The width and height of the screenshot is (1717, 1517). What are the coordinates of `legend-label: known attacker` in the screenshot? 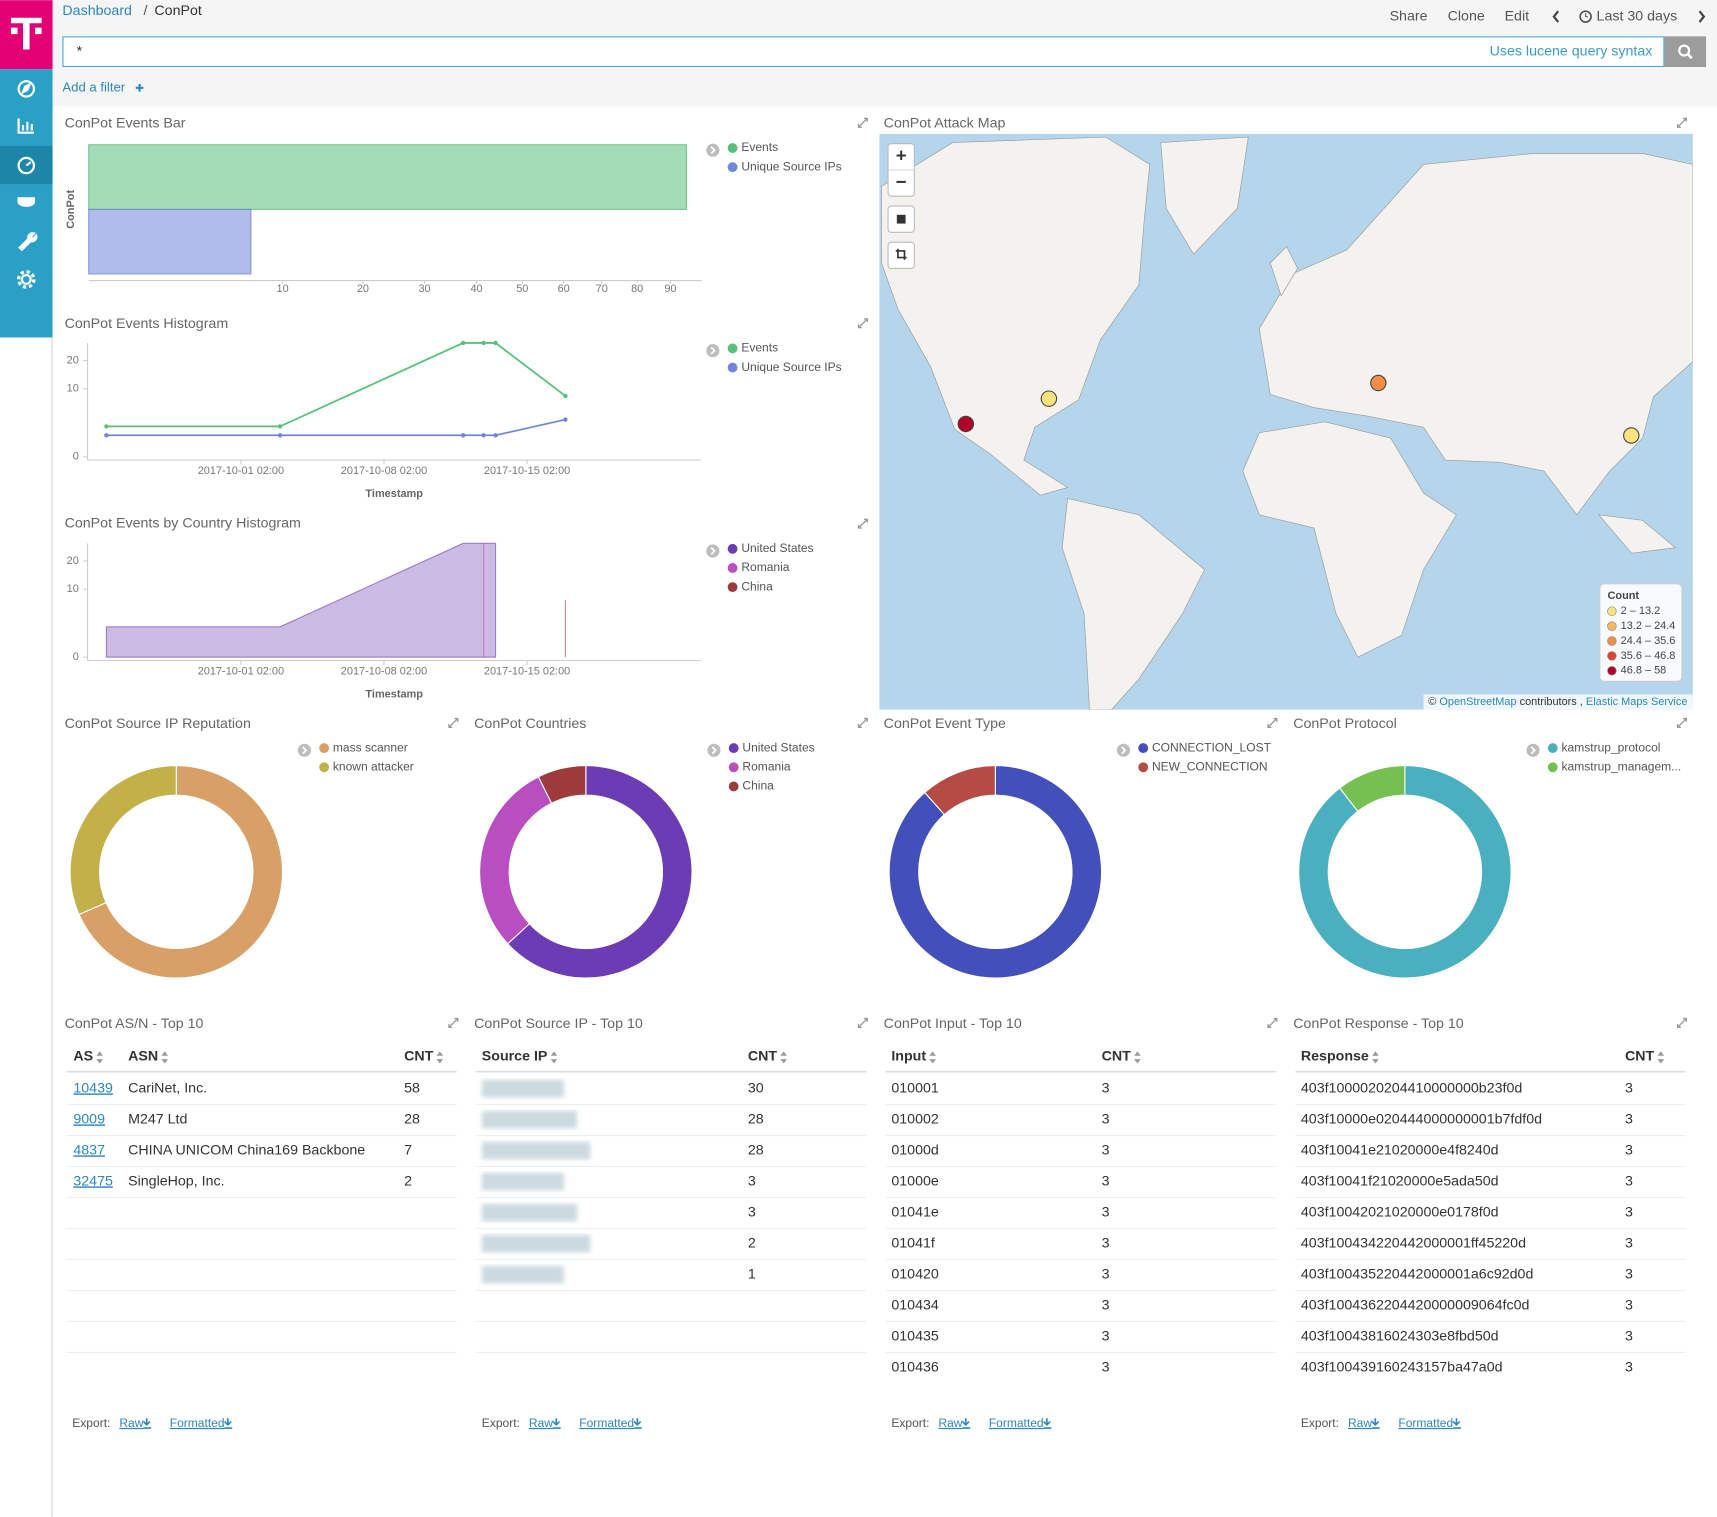 It's located at (373, 766).